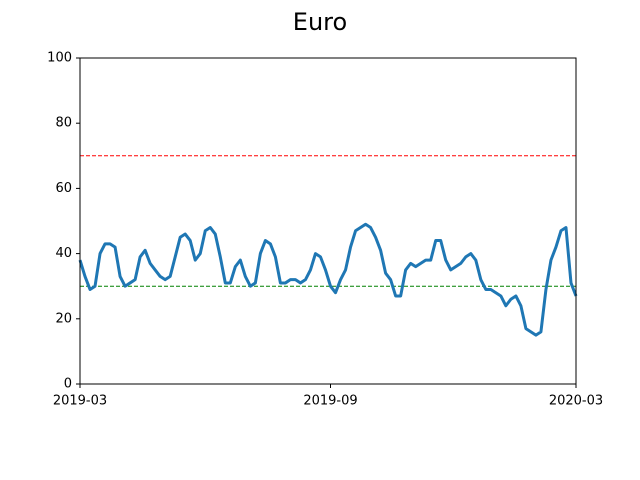 This screenshot has width=640, height=480. Describe the element at coordinates (320, 22) in the screenshot. I see `chart-title: Euro` at that location.